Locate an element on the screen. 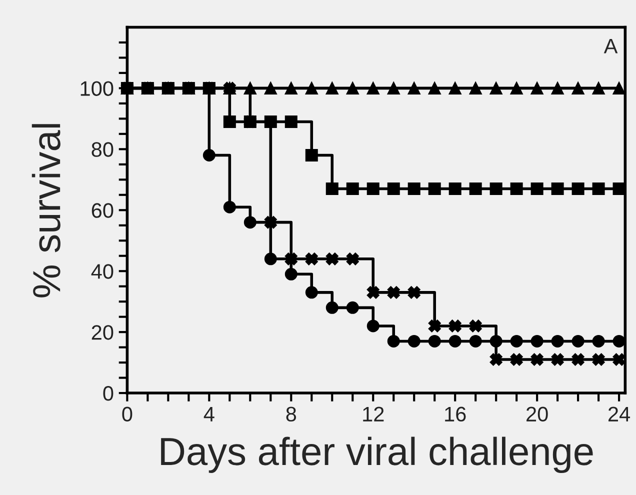 The width and height of the screenshot is (636, 495). x-tick-label: 8 is located at coordinates (291, 414).